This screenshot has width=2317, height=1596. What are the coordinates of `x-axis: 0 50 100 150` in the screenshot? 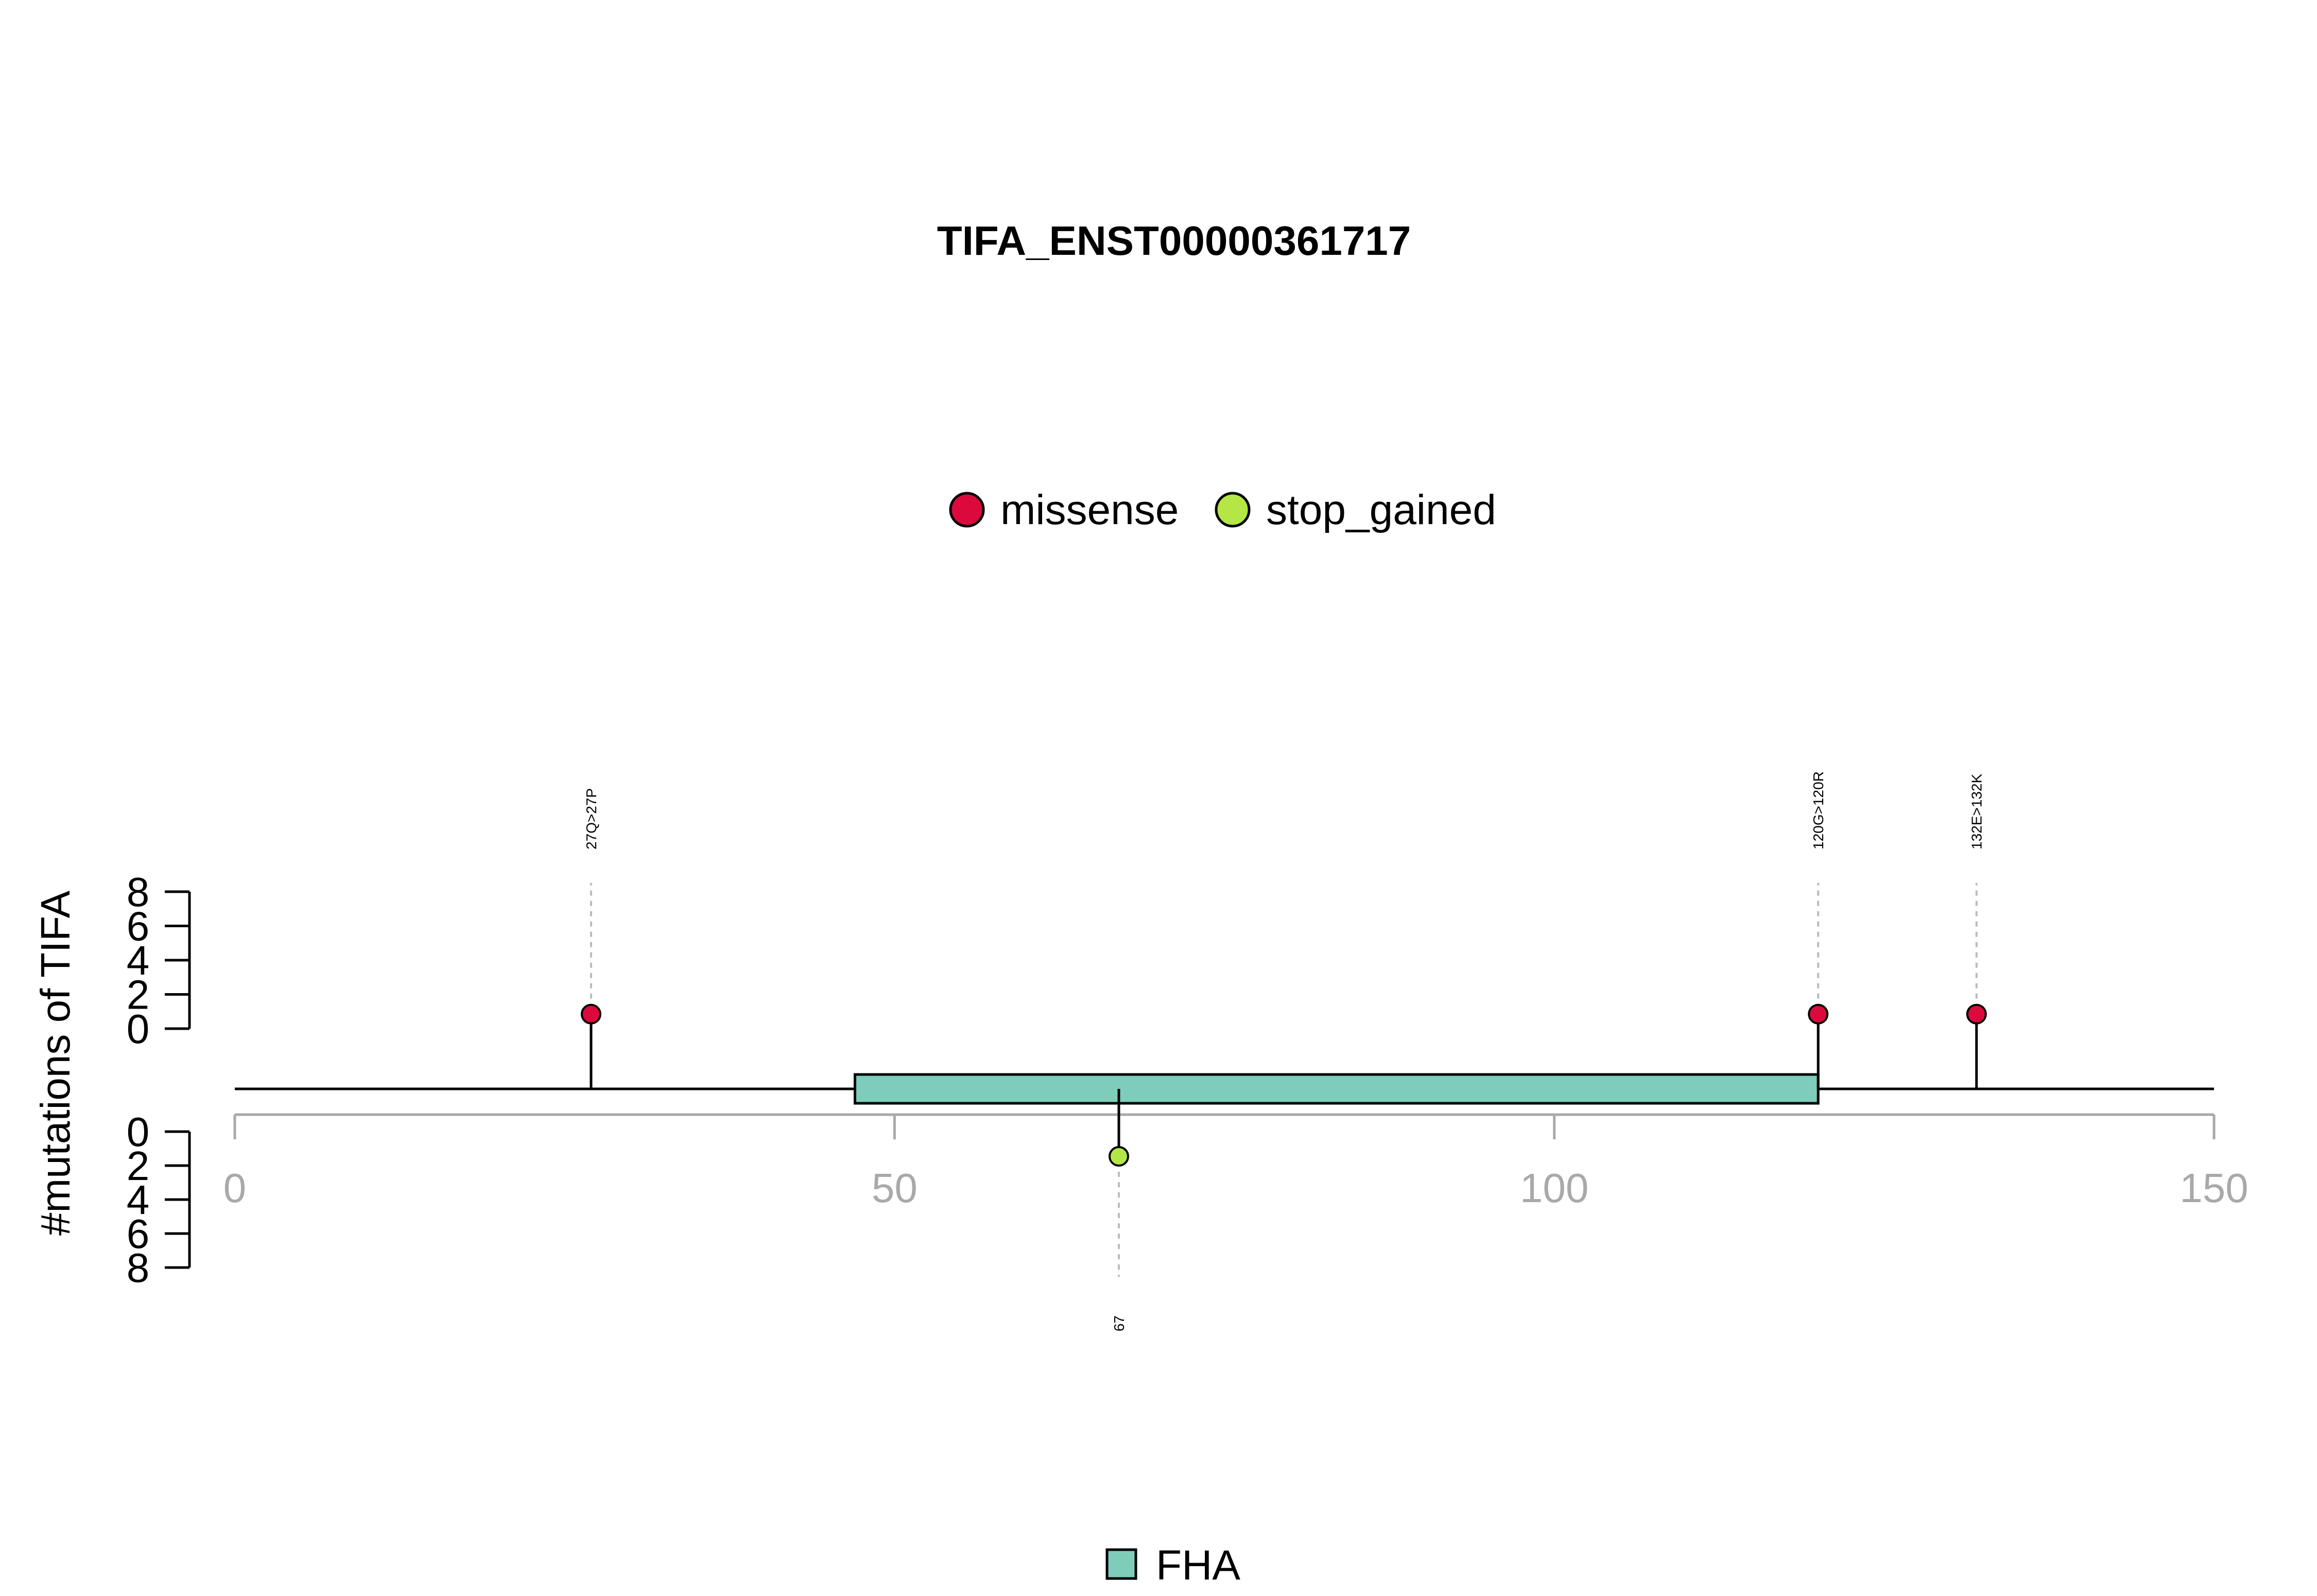 It's located at (1236, 1162).